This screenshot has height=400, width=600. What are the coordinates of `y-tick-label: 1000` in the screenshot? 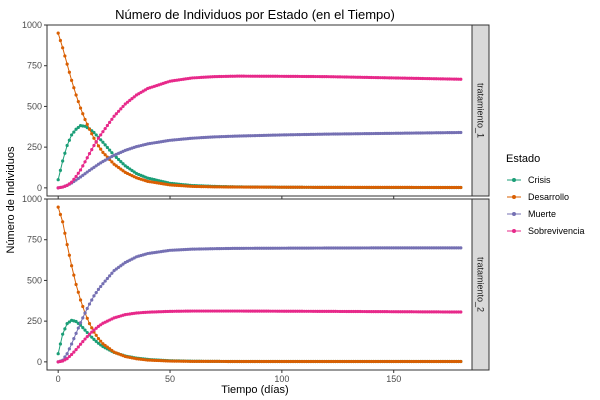 It's located at (32, 199).